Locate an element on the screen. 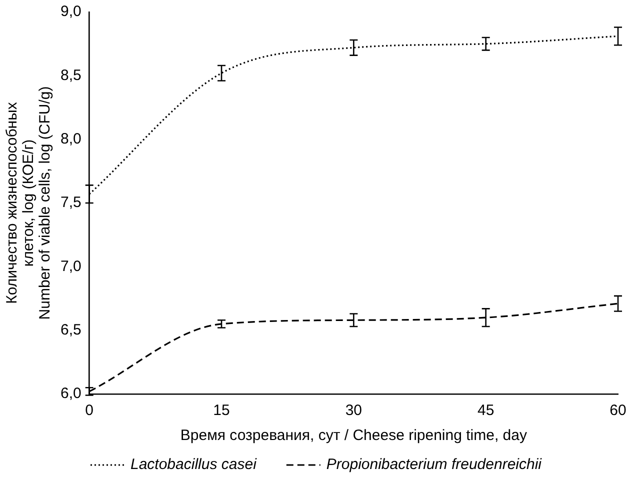 The height and width of the screenshot is (477, 632). y-tick-label: 6,5 is located at coordinates (71, 329).